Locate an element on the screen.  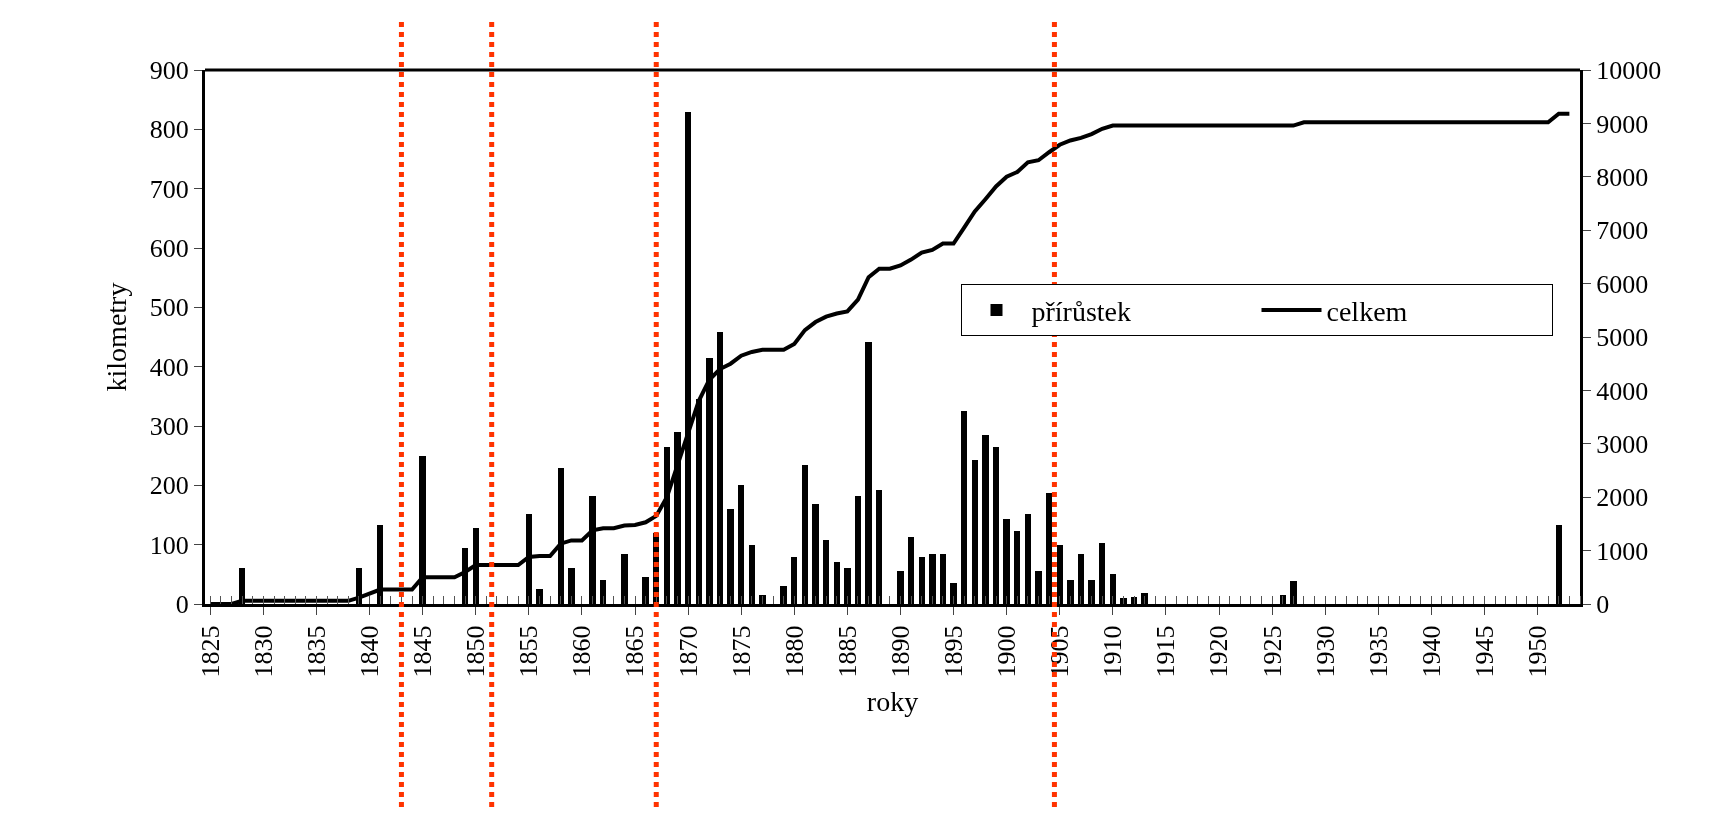
legend-label: celkem is located at coordinates (1367, 311).